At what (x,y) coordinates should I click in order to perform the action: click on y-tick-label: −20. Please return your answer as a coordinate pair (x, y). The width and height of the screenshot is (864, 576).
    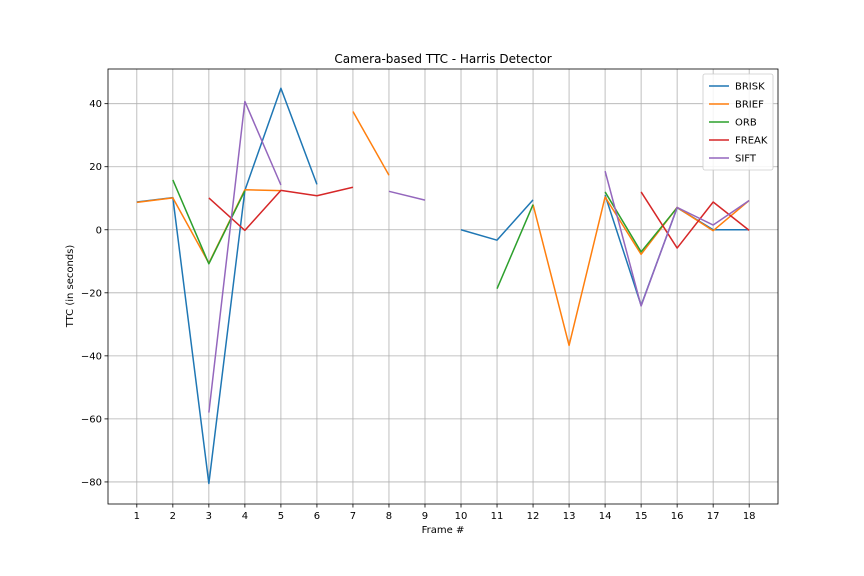
    Looking at the image, I should click on (91, 293).